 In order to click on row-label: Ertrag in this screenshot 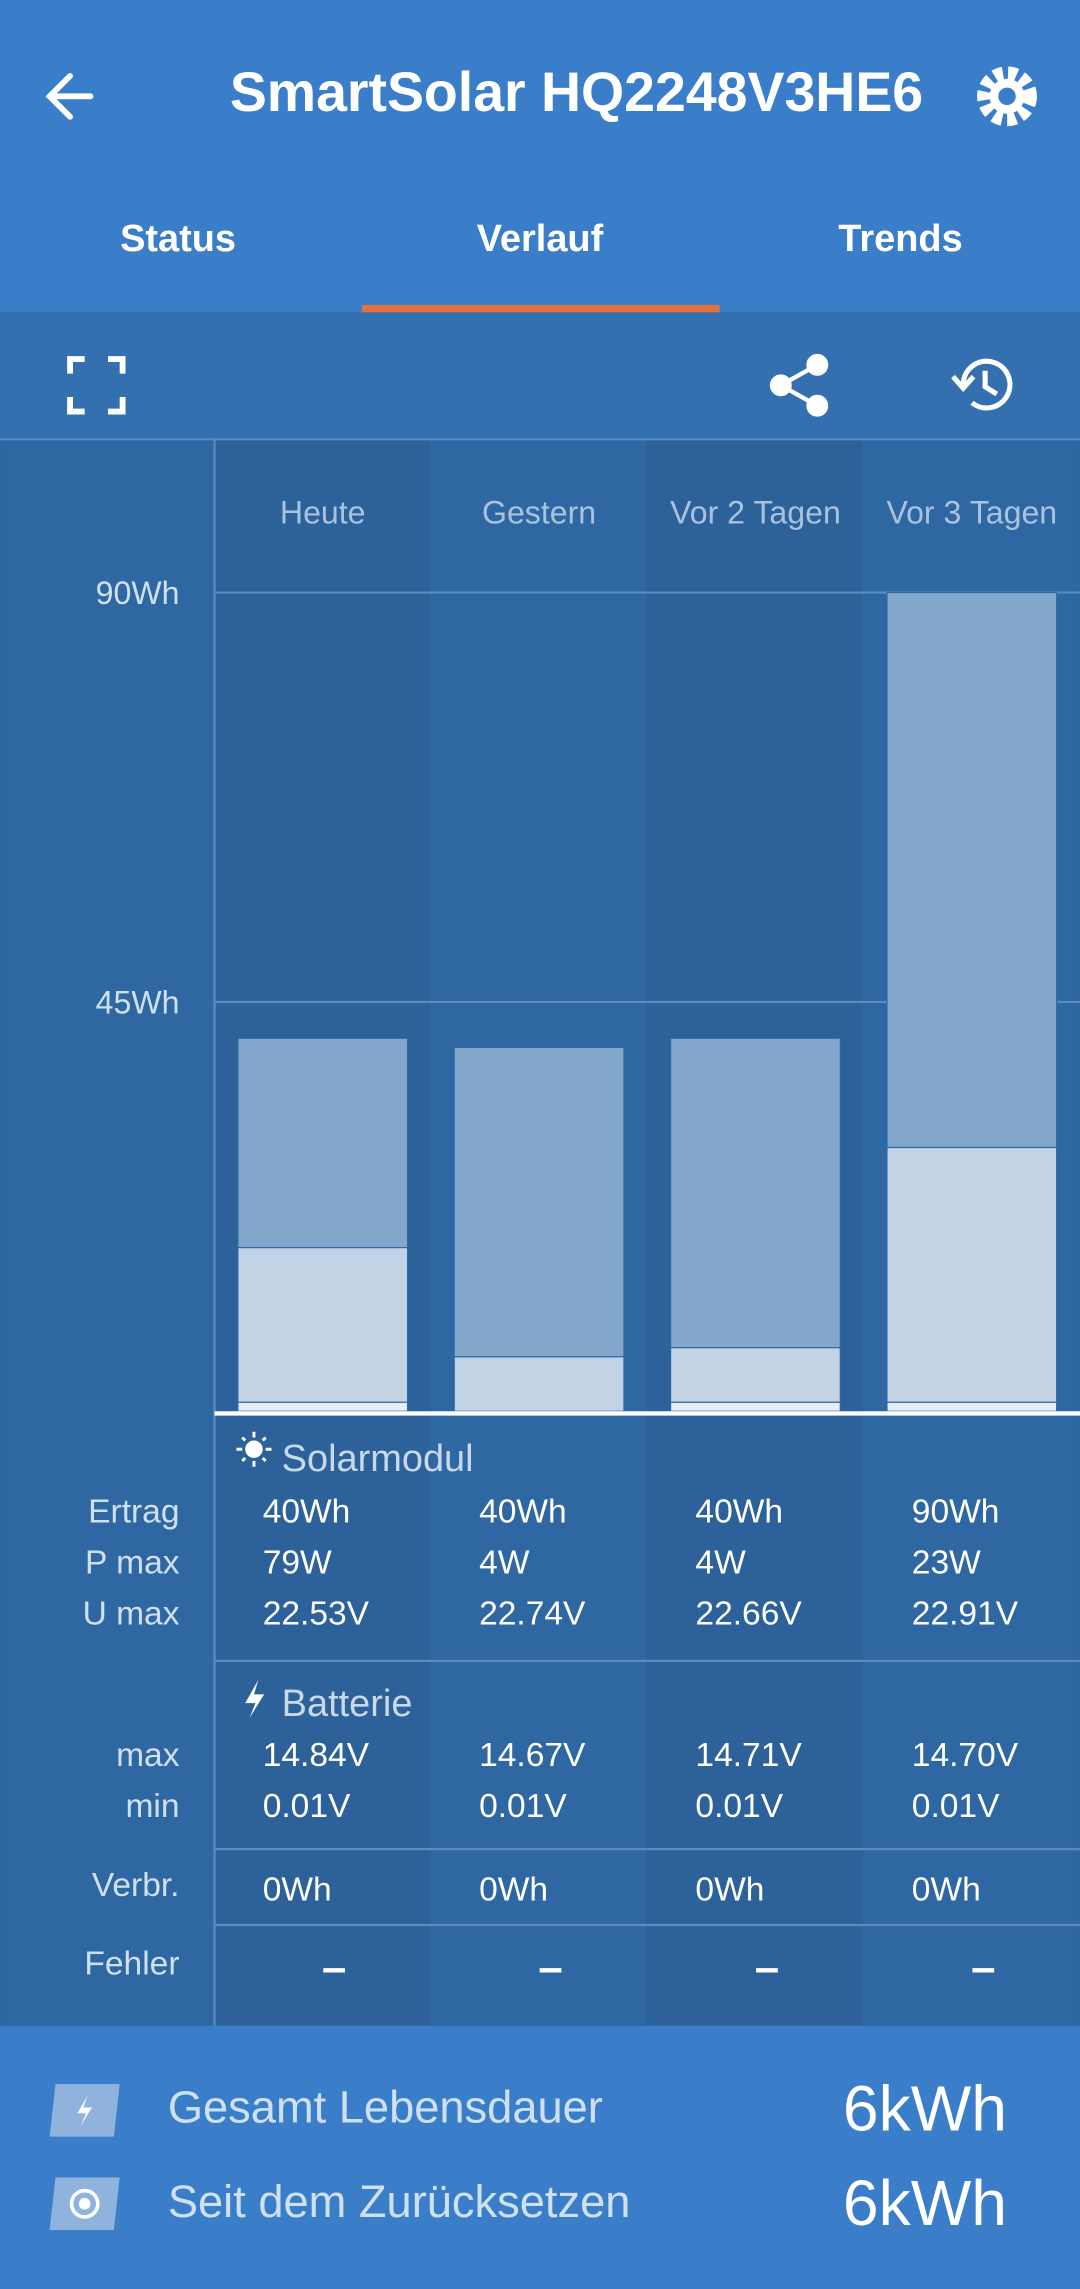, I will do `click(133, 1511)`.